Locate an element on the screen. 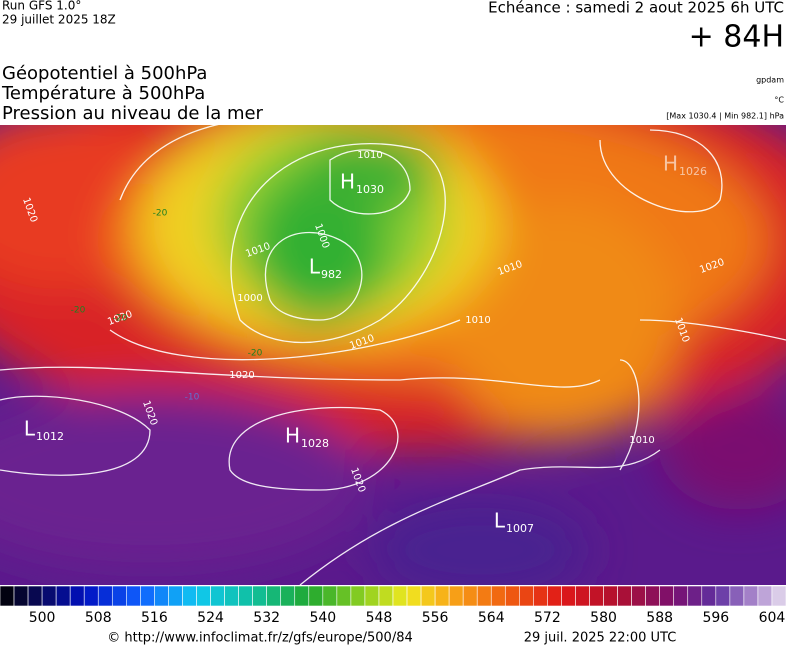 The width and height of the screenshot is (786, 648). pressure-center-value: 982 is located at coordinates (331, 274).